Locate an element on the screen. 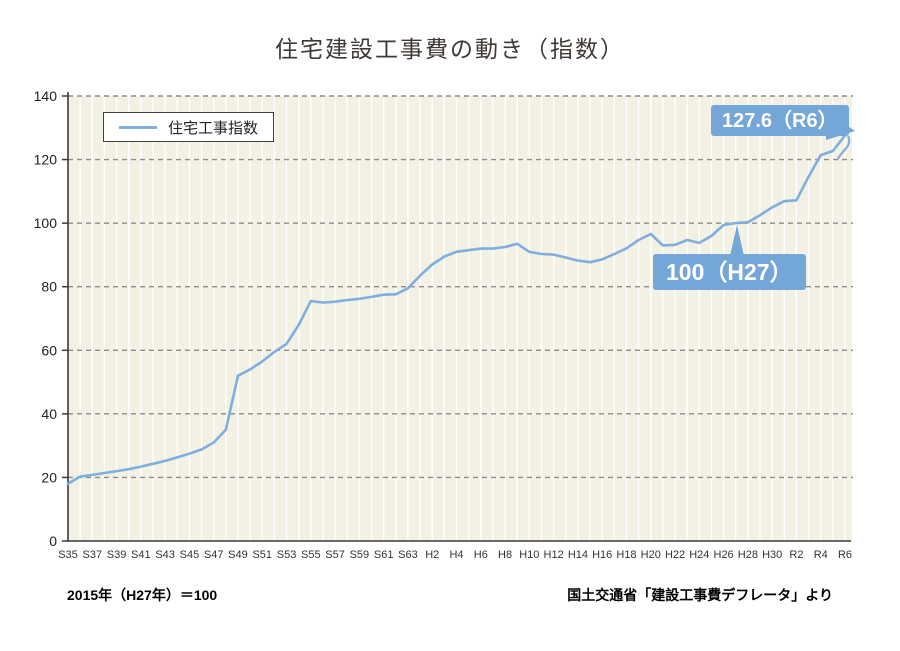 This screenshot has height=651, width=900. legend: 住宅工事指数 is located at coordinates (189, 127).